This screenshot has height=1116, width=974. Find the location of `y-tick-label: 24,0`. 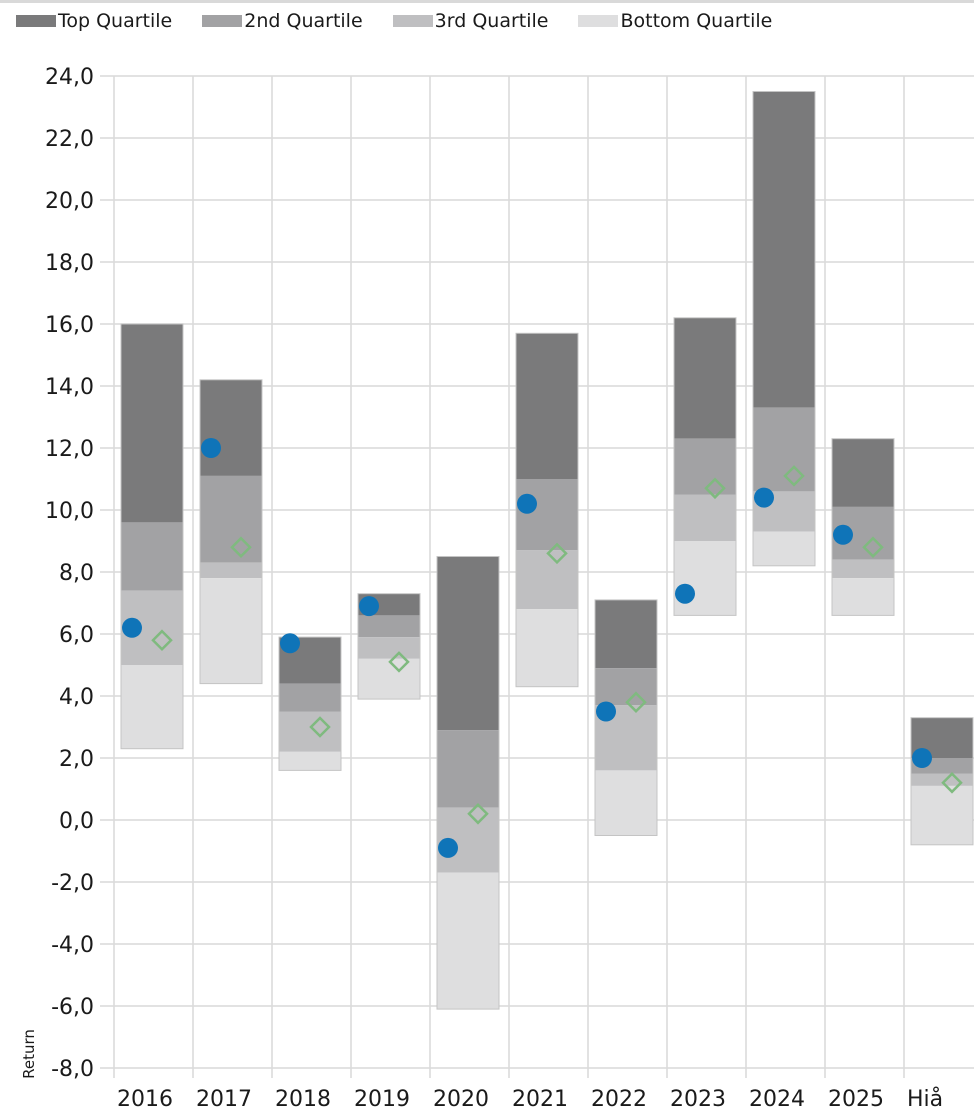

y-tick-label: 24,0 is located at coordinates (69, 77).